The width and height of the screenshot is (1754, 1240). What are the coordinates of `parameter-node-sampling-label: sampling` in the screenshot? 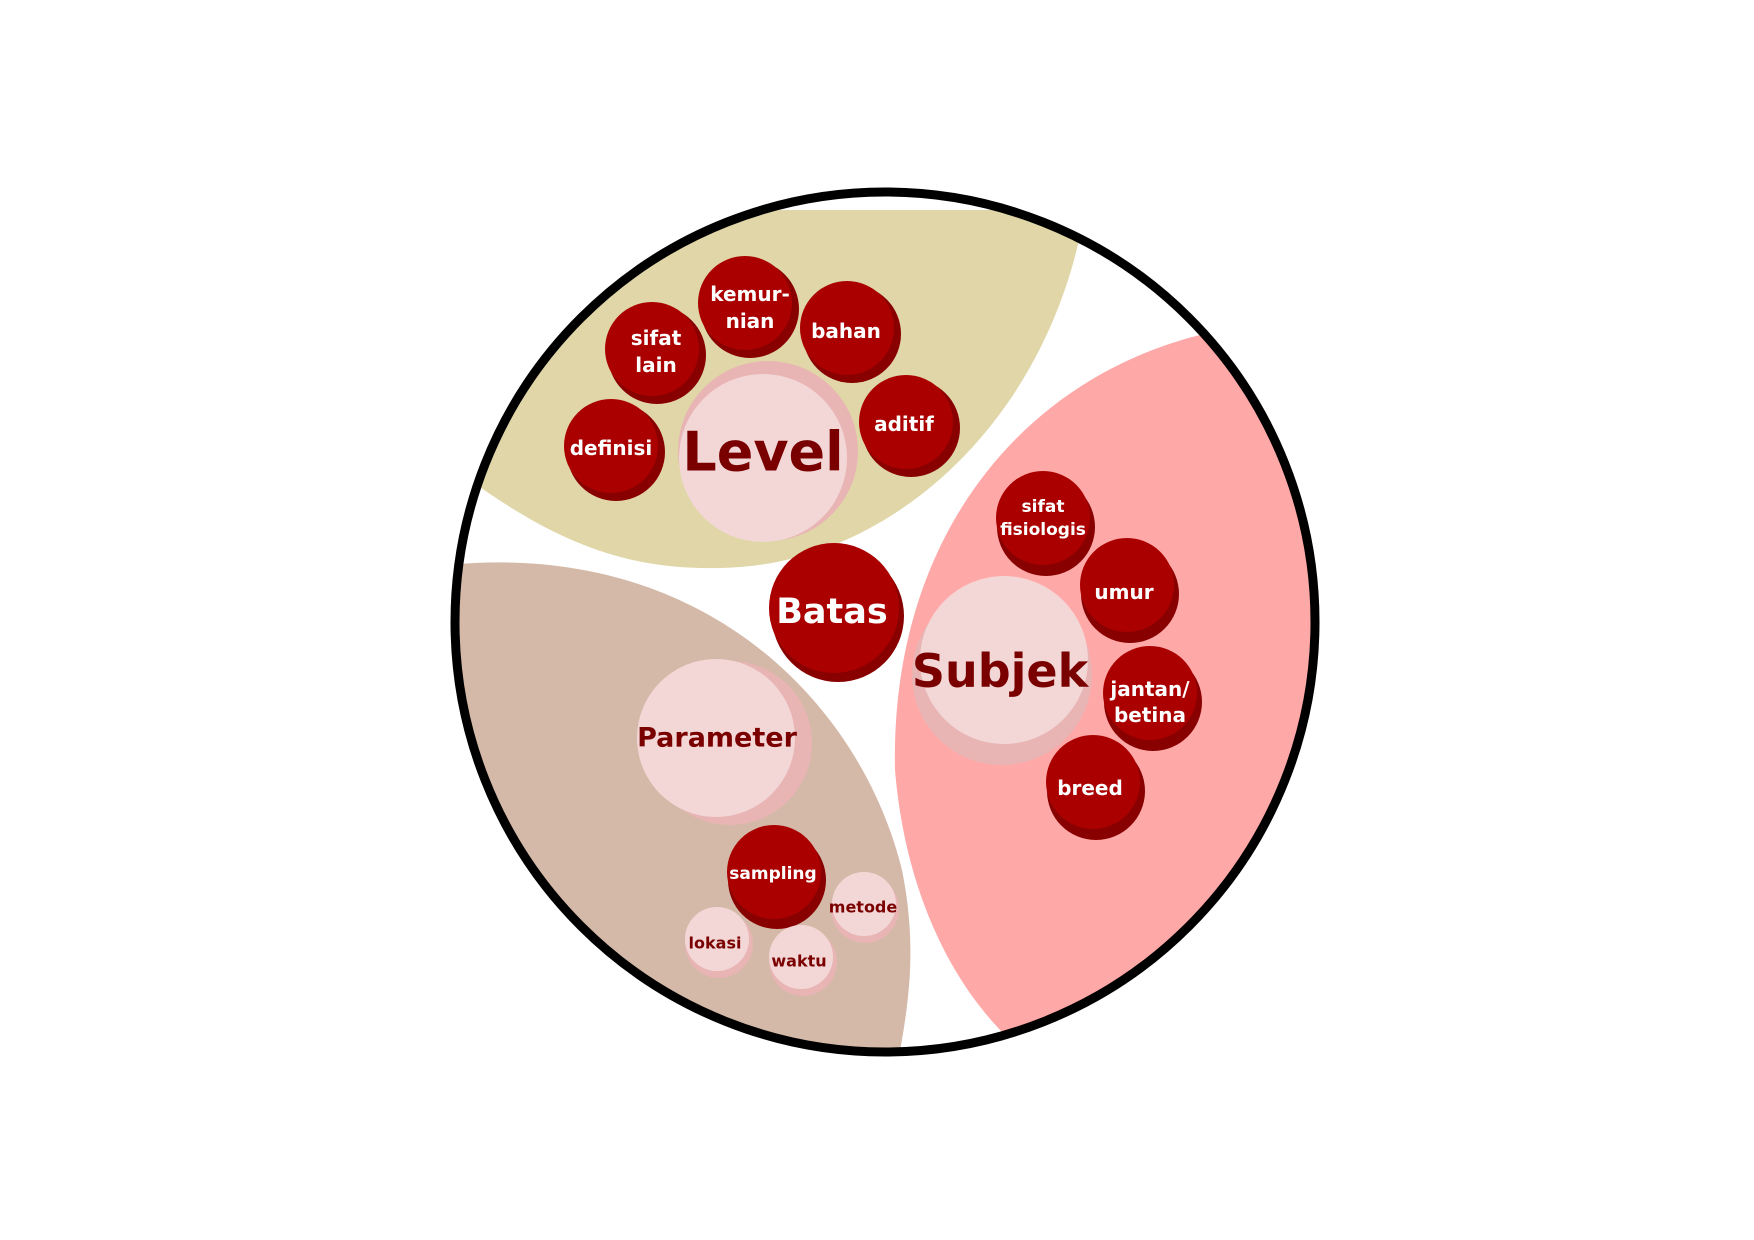 It's located at (772, 874).